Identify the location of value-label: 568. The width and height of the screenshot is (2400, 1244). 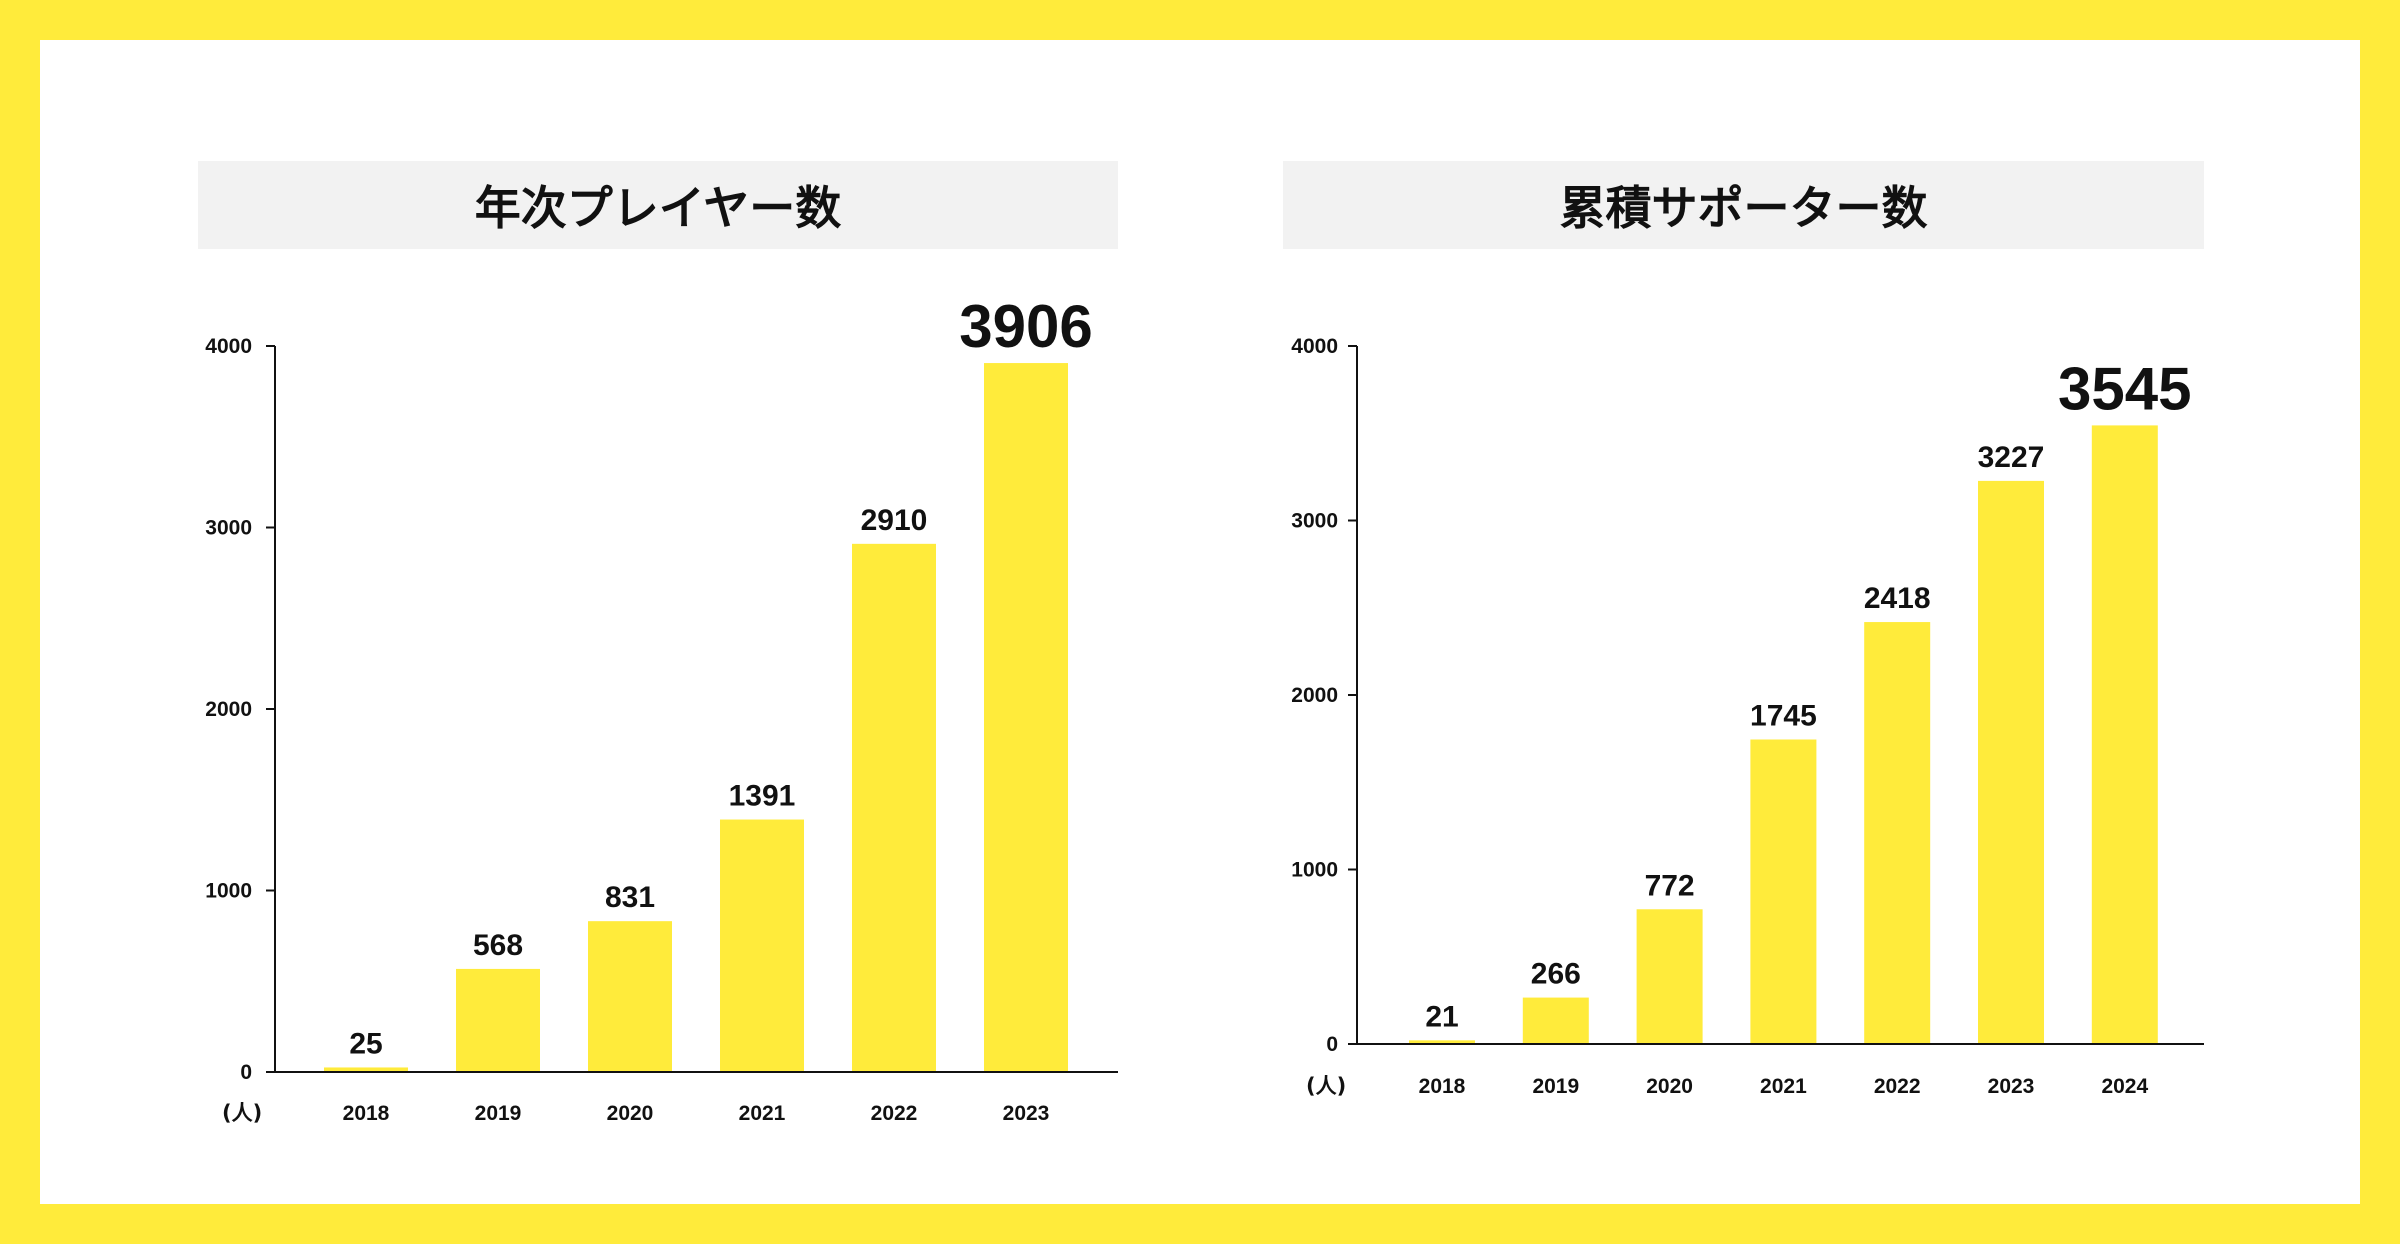
(498, 945).